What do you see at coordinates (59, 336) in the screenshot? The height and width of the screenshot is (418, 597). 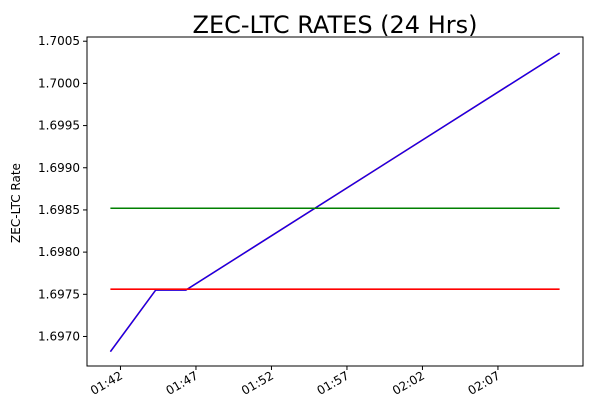 I see `y-tick-label: 1.6970` at bounding box center [59, 336].